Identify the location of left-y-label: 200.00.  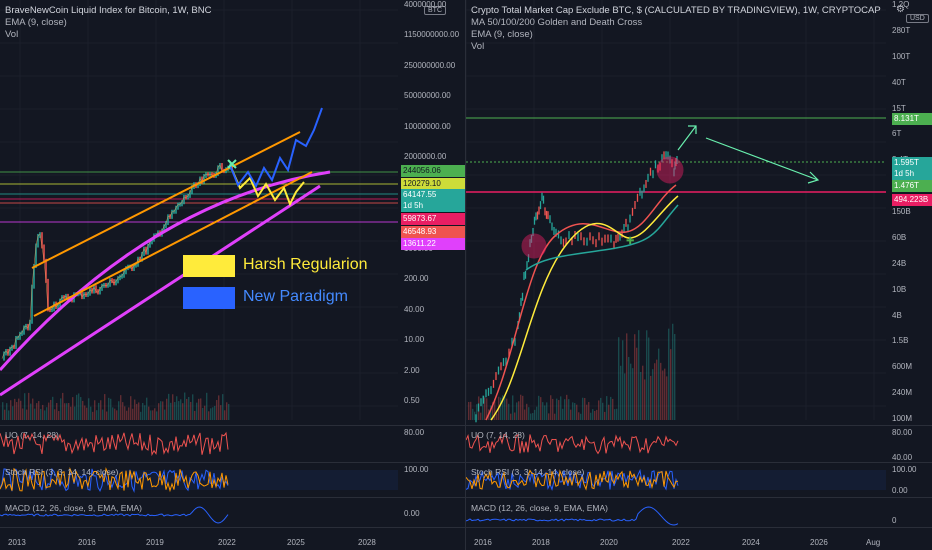
(416, 279).